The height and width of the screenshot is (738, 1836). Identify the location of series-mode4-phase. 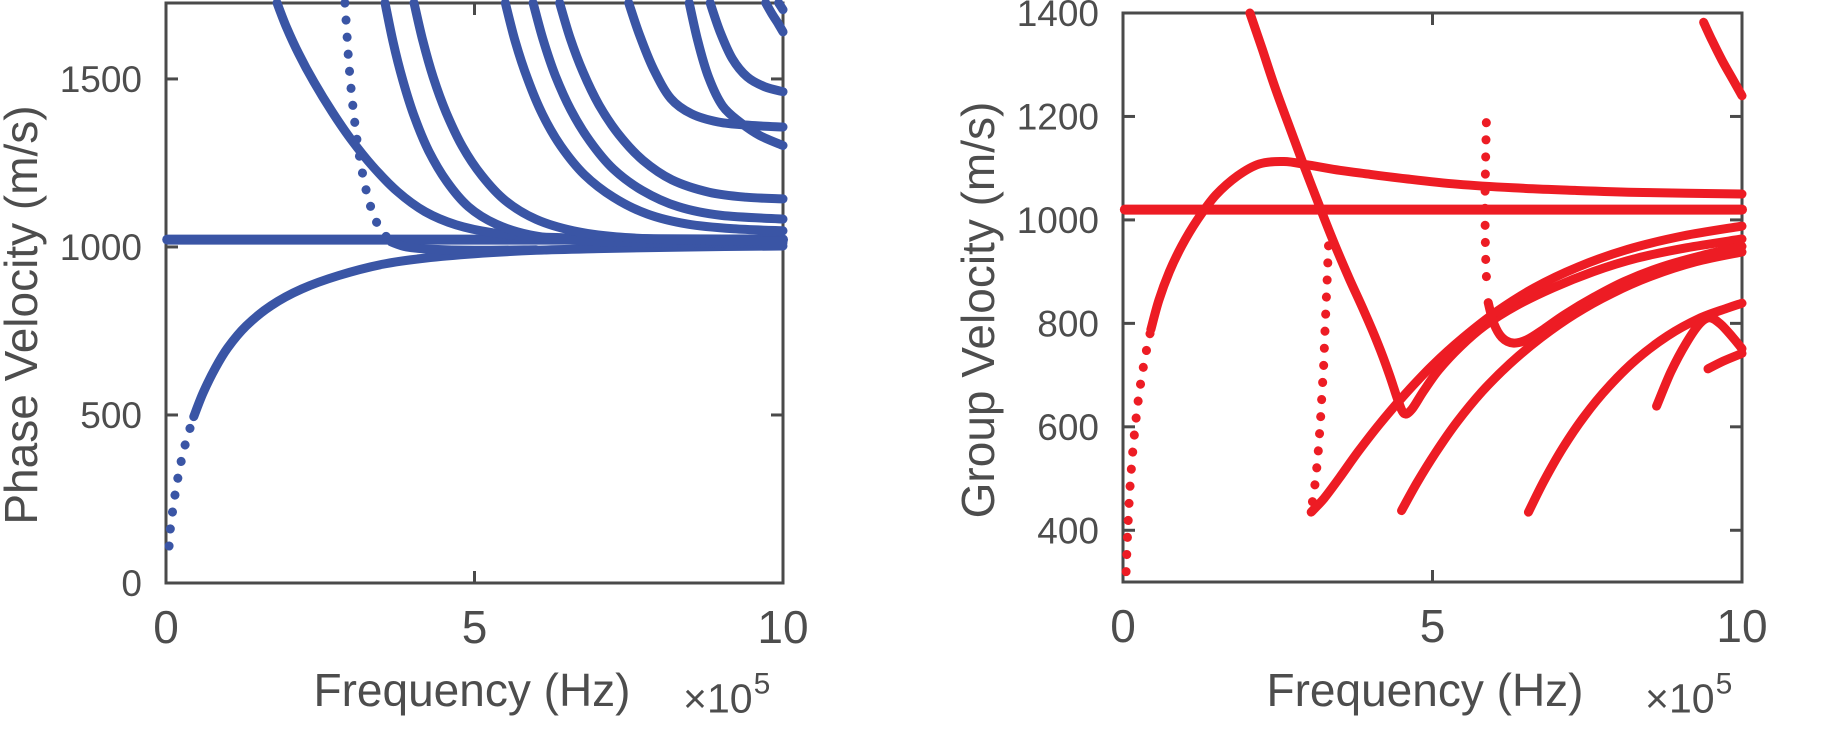
(598, 123).